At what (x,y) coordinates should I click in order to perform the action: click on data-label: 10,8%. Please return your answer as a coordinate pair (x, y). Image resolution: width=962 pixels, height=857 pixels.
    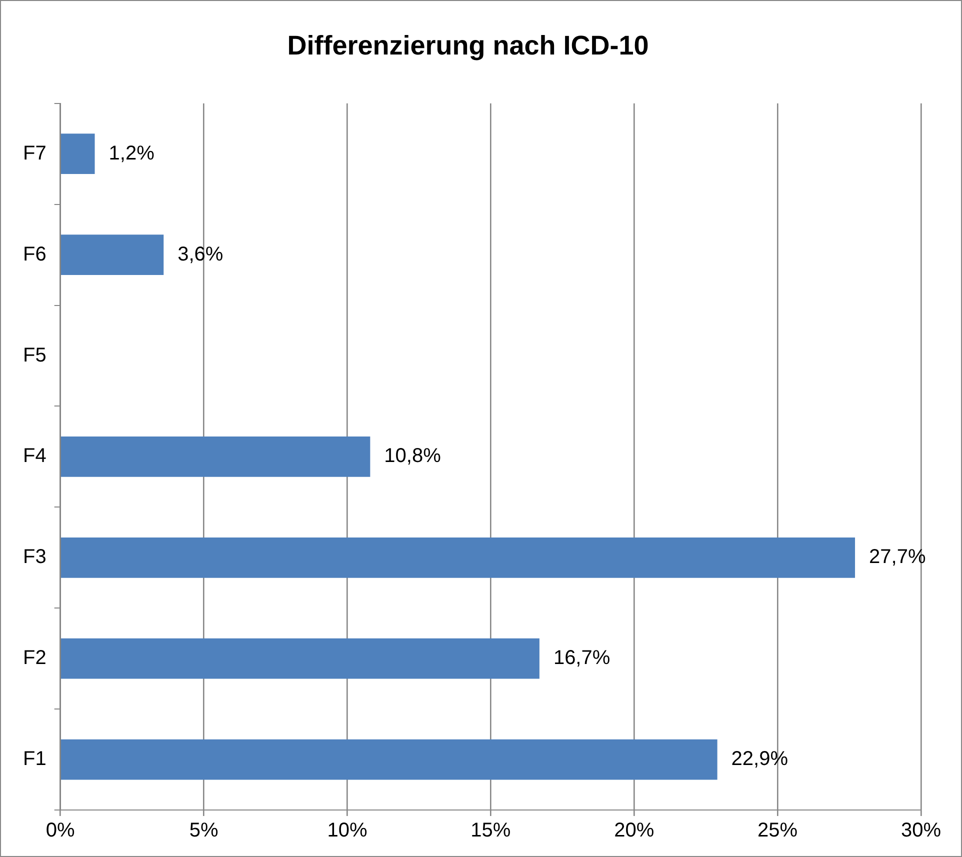
    Looking at the image, I should click on (413, 456).